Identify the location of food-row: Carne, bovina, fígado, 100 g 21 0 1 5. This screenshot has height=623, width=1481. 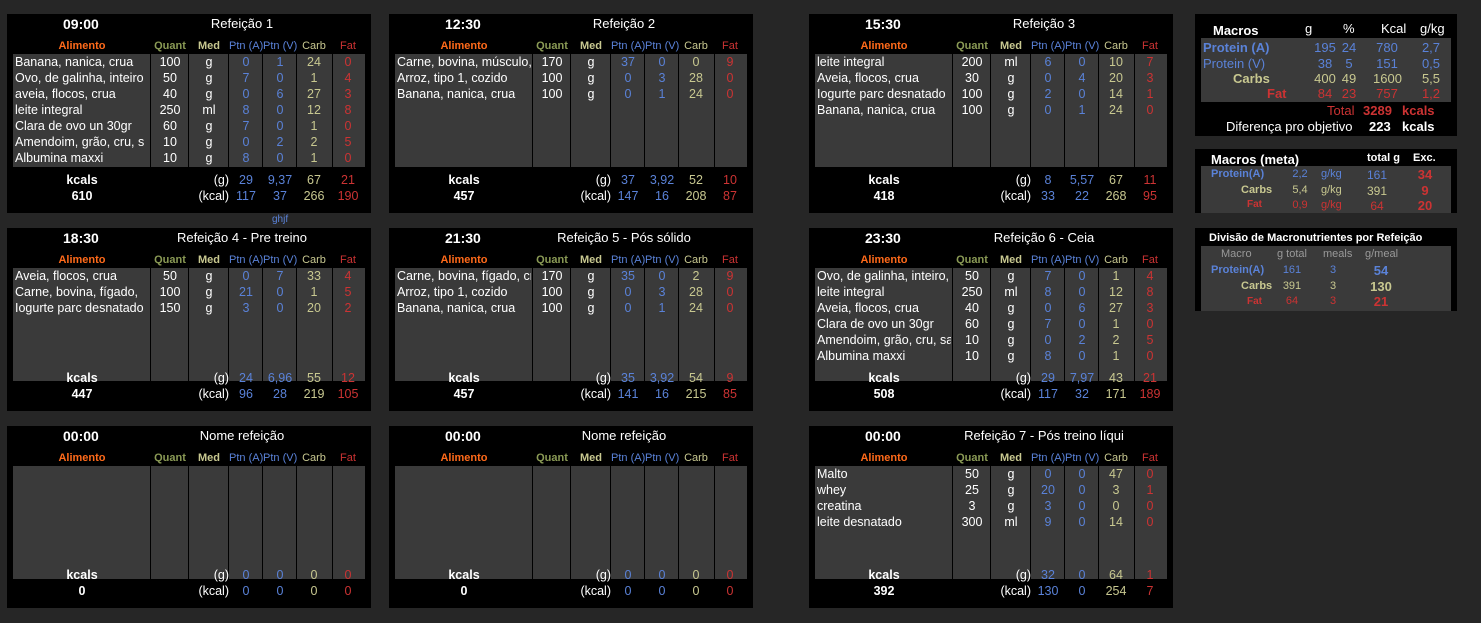
(189, 292).